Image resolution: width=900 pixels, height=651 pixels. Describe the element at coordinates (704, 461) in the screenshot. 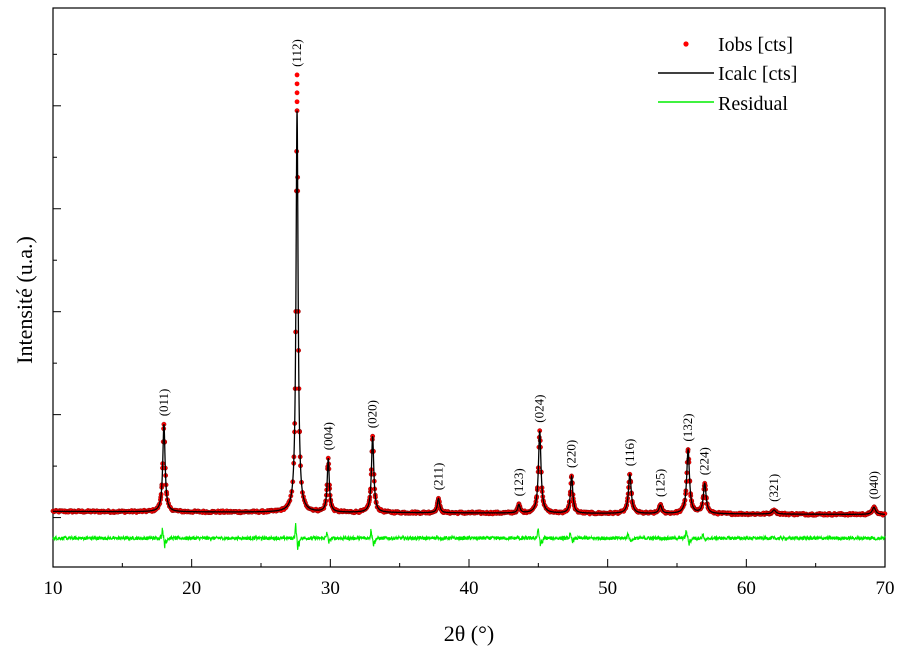

I see `peak-label: (224)` at that location.